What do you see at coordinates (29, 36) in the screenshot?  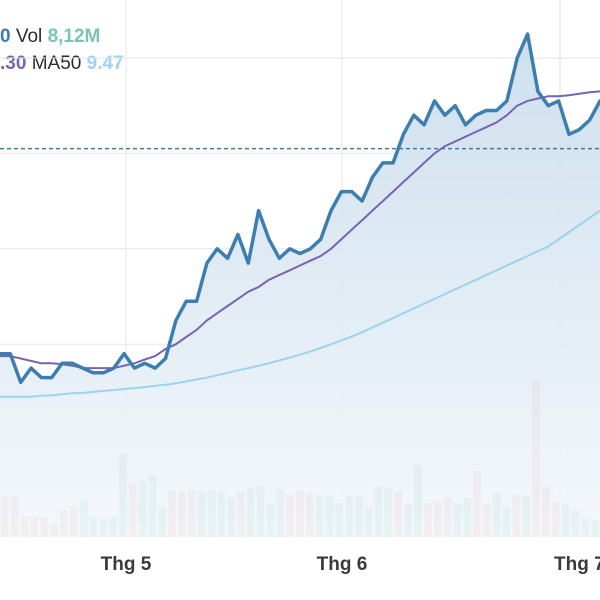 I see `vol-label: Vol` at bounding box center [29, 36].